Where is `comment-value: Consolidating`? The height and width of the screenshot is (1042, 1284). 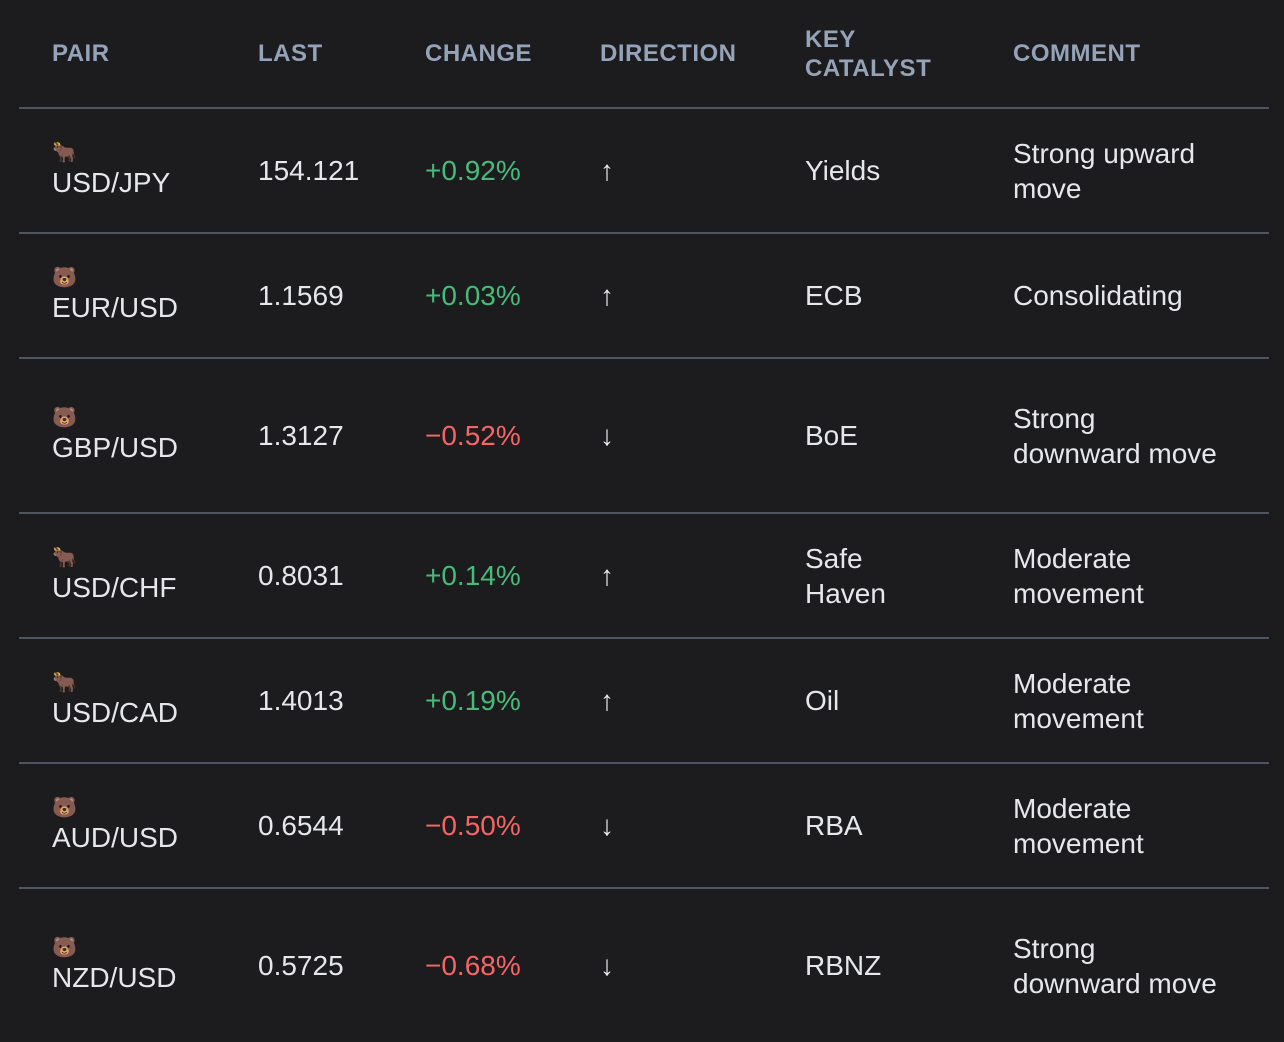 comment-value: Consolidating is located at coordinates (1141, 296).